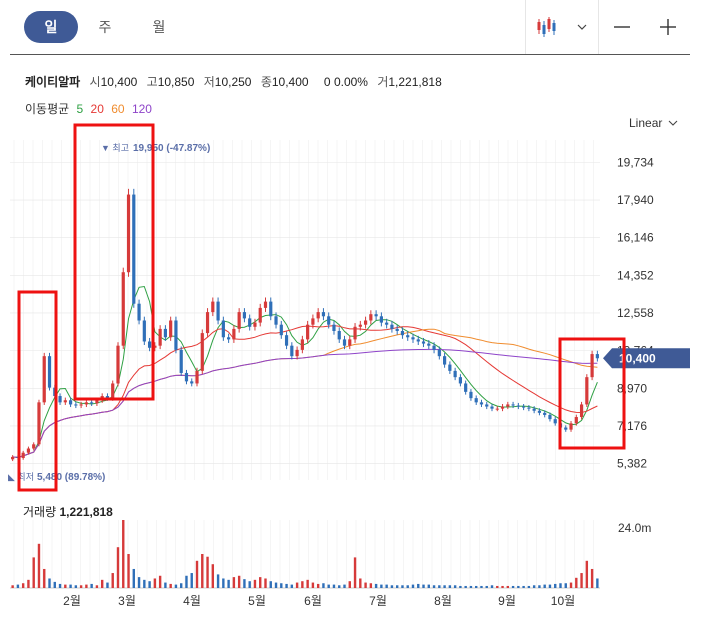  Describe the element at coordinates (563, 601) in the screenshot. I see `x-tick-label: 10월` at that location.